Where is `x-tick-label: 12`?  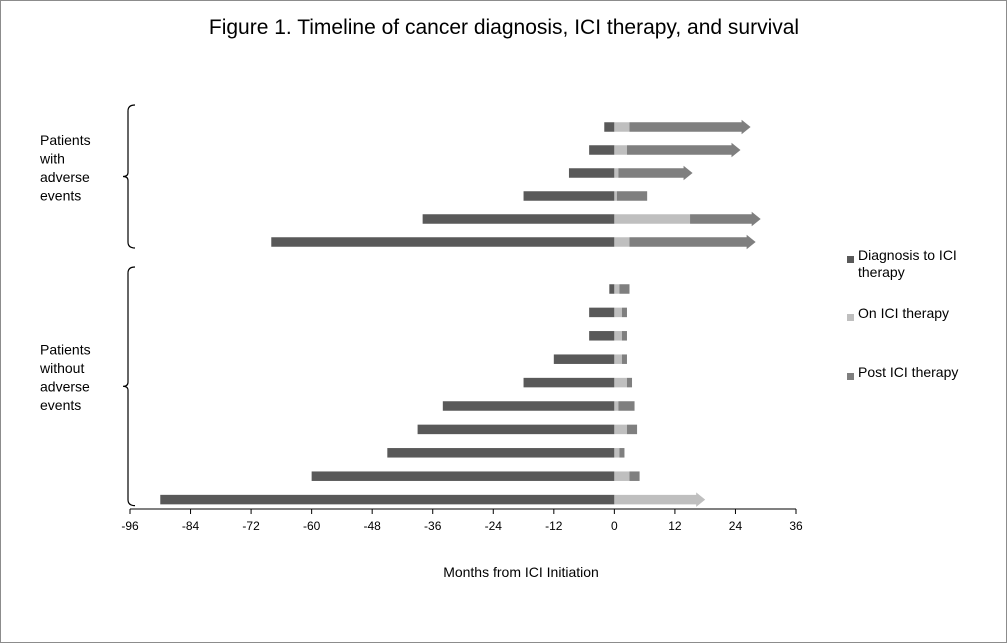
x-tick-label: 12 is located at coordinates (675, 526).